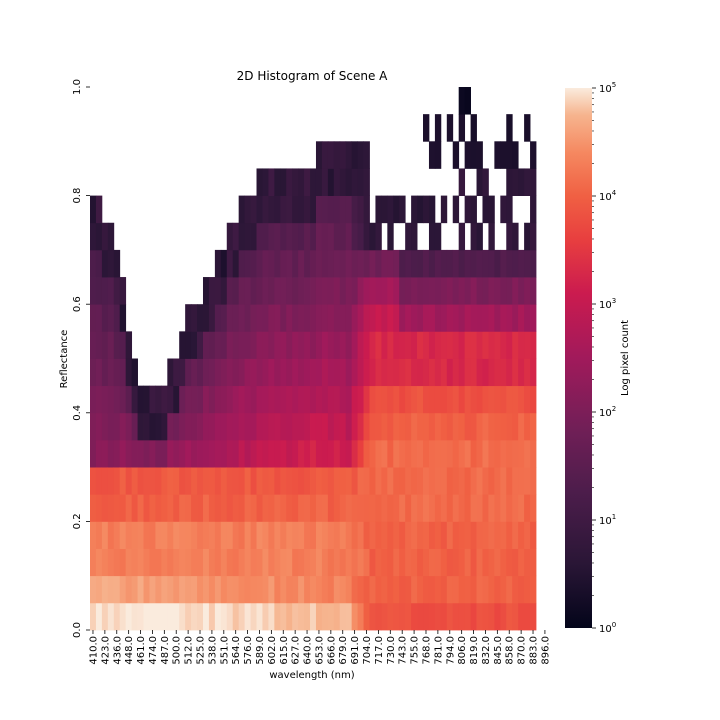 The width and height of the screenshot is (720, 720). Describe the element at coordinates (534, 650) in the screenshot. I see `x-tick-label: 883.0` at that location.